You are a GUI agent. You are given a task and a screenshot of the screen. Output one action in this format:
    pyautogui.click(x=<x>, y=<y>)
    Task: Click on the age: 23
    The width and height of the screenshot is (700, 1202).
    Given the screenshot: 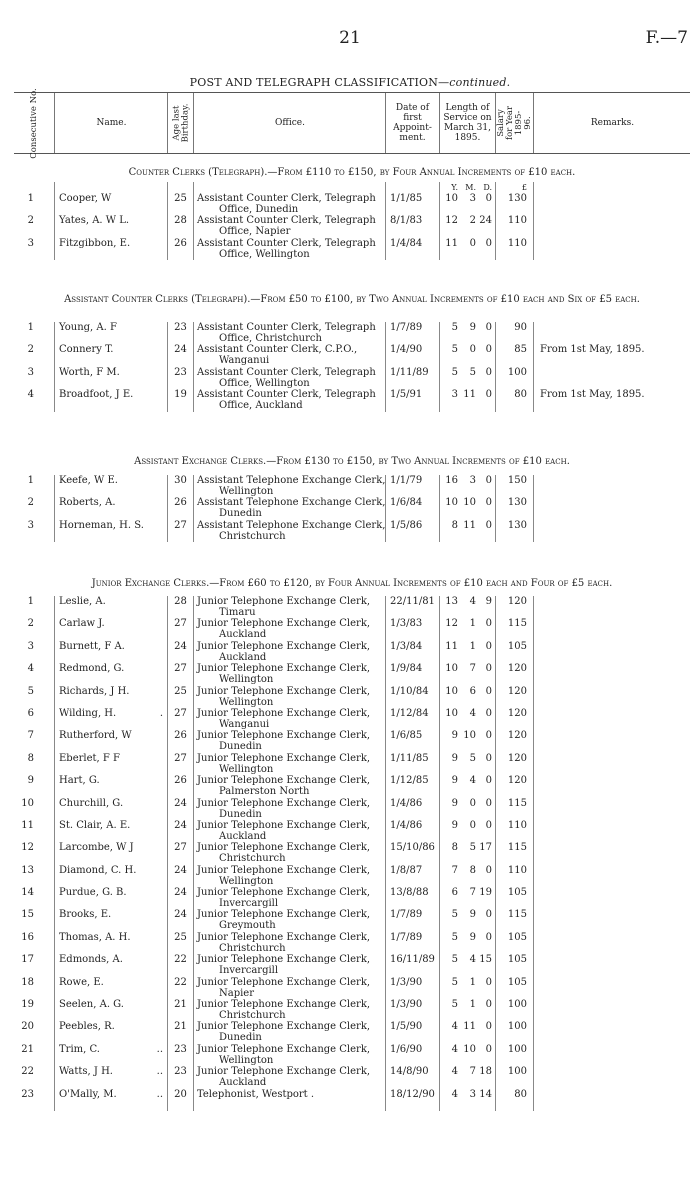 What is the action you would take?
    pyautogui.click(x=180, y=1055)
    